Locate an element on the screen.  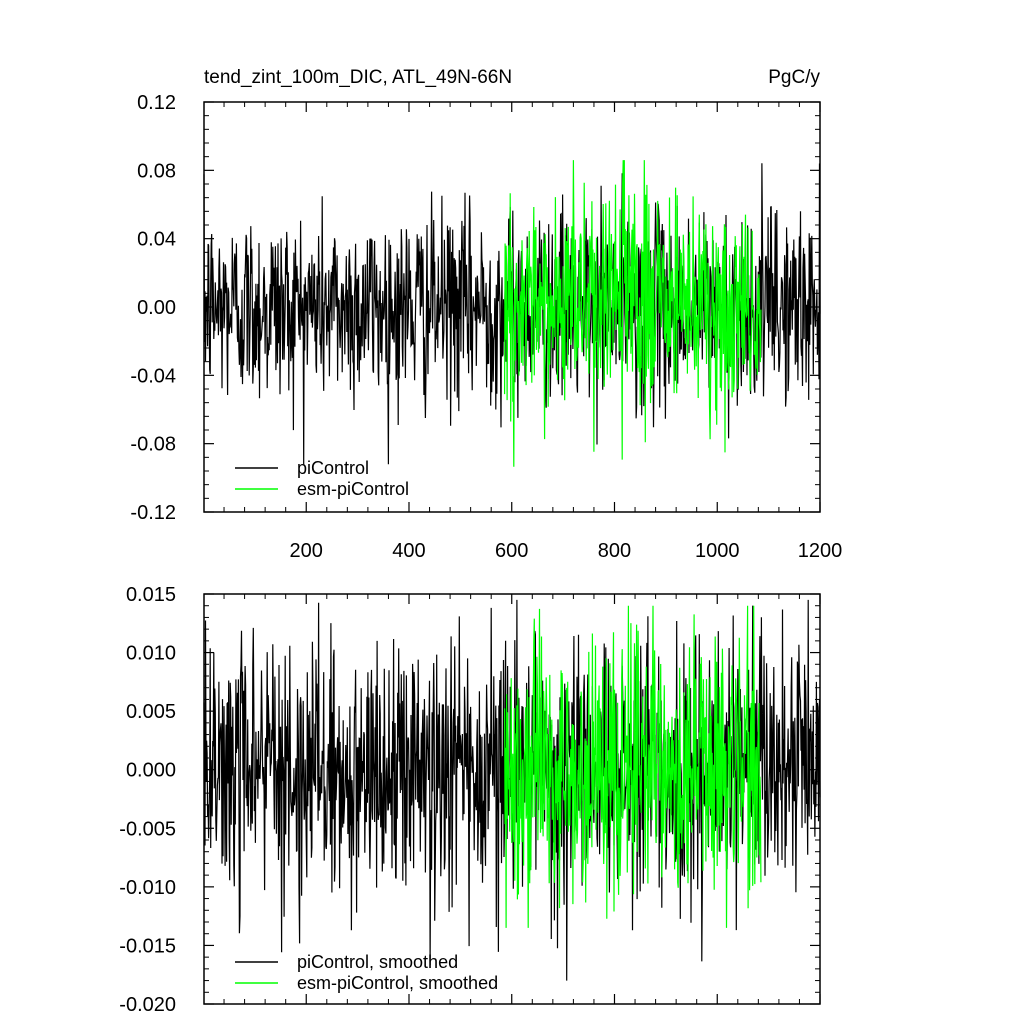
x-tick-label: 1200 is located at coordinates (820, 551).